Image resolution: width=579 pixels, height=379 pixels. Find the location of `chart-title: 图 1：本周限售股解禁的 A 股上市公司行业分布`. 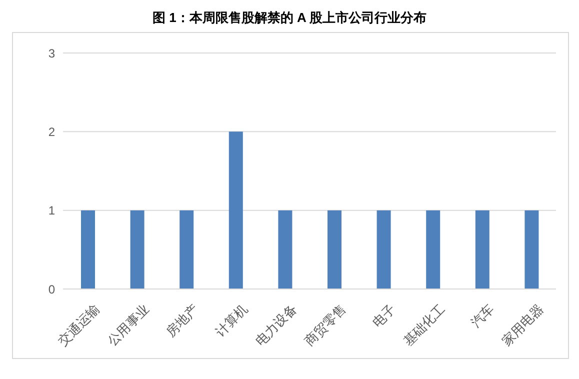

chart-title: 图 1：本周限售股解禁的 A 股上市公司行业分布 is located at coordinates (290, 18).